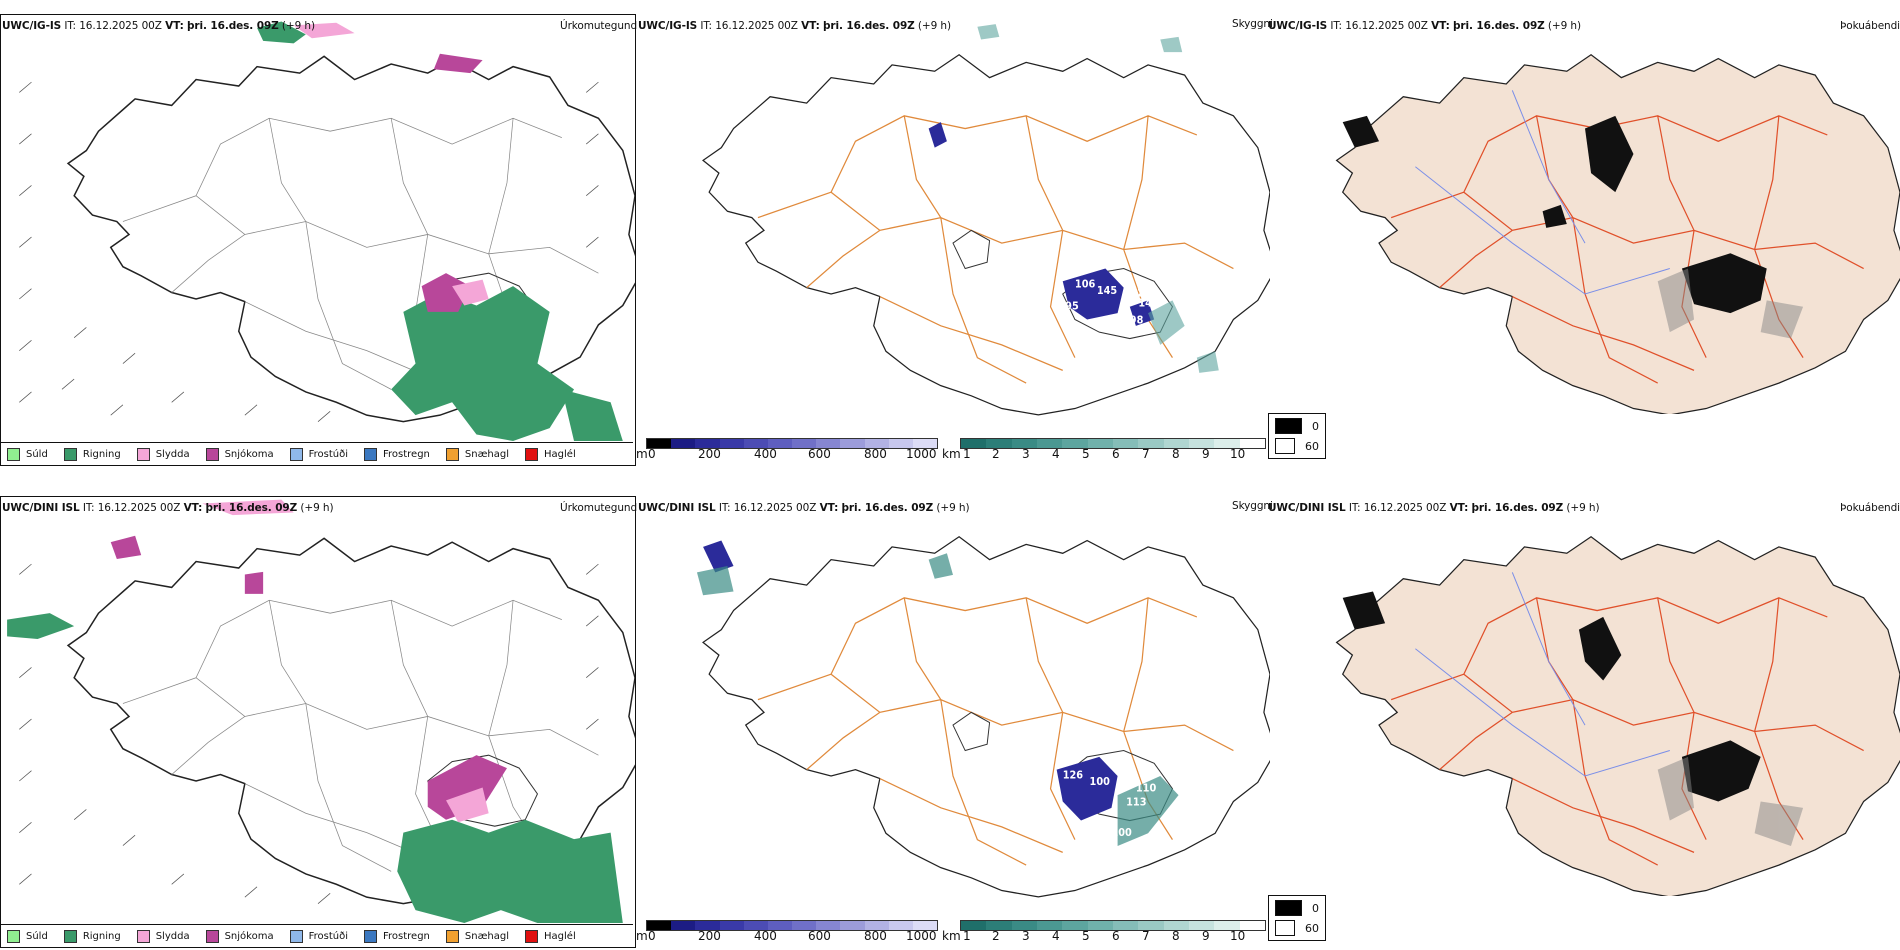 The height and width of the screenshot is (950, 1900). I want to click on precip-title-row2: Úrkomutegund, so click(599, 508).